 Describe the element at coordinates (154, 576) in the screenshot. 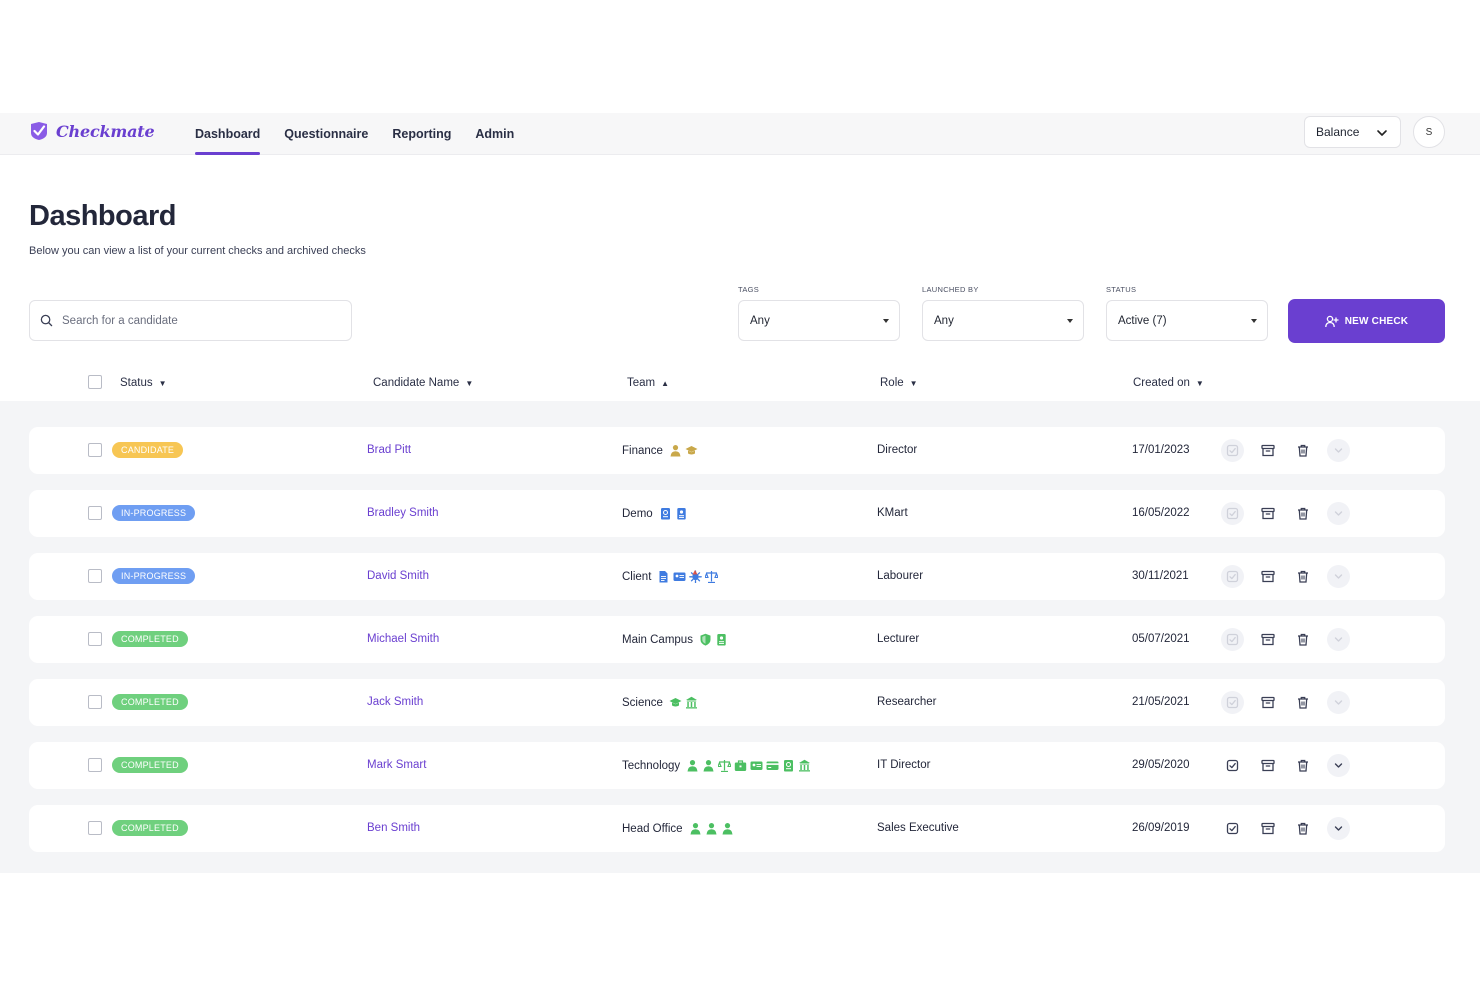

I see `status-badge: IN-PROGRESS` at that location.